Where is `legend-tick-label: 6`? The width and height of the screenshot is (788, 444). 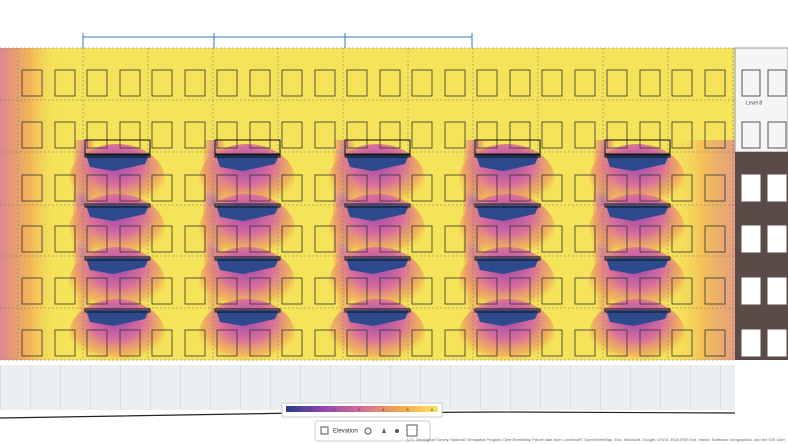 legend-tick-label: 6 is located at coordinates (432, 409).